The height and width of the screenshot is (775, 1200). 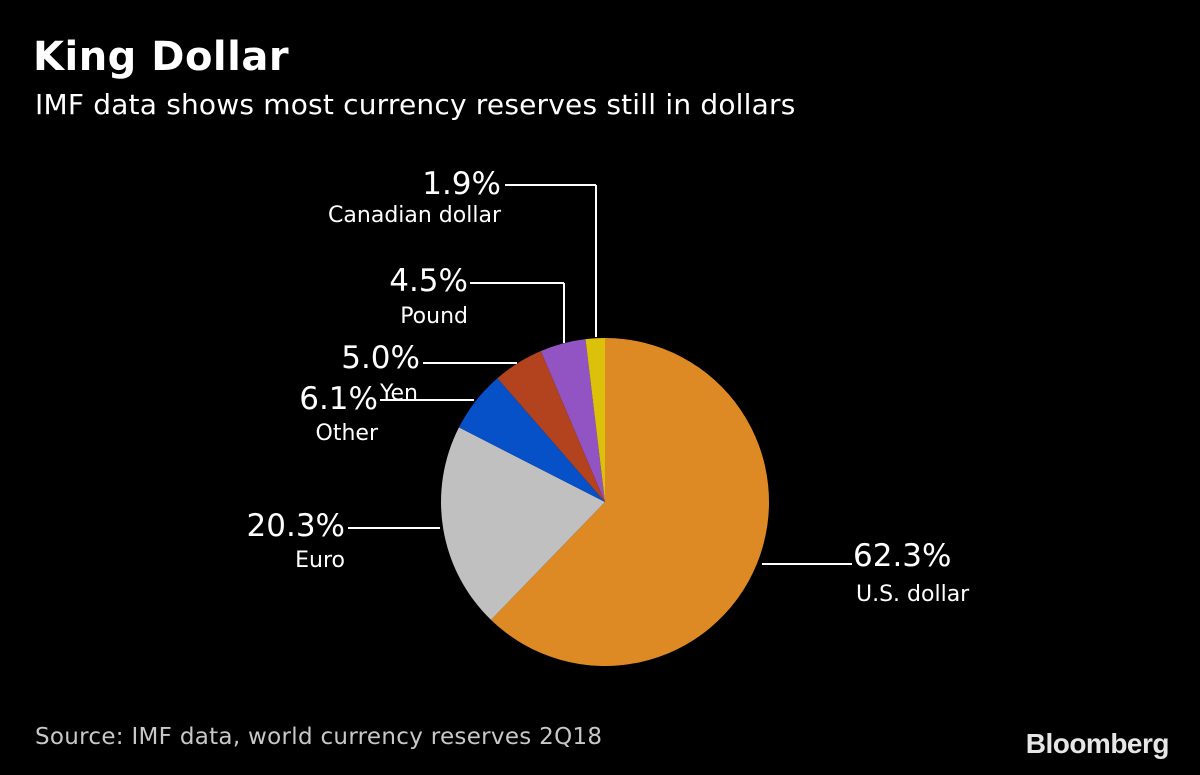 What do you see at coordinates (902, 556) in the screenshot?
I see `pct-label-u-s-dollar: 62.3%` at bounding box center [902, 556].